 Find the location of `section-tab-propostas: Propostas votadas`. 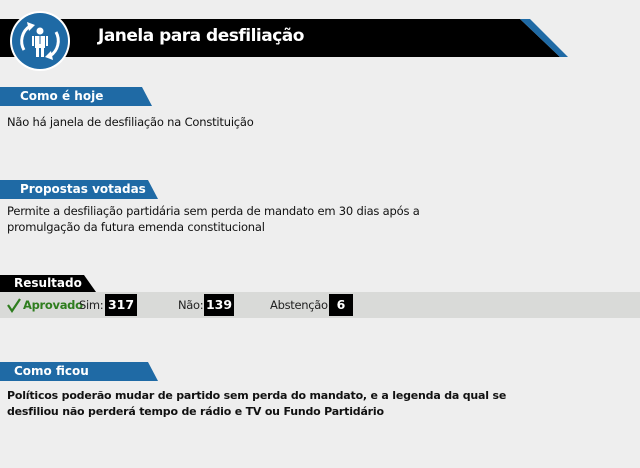

section-tab-propostas: Propostas votadas is located at coordinates (79, 189).